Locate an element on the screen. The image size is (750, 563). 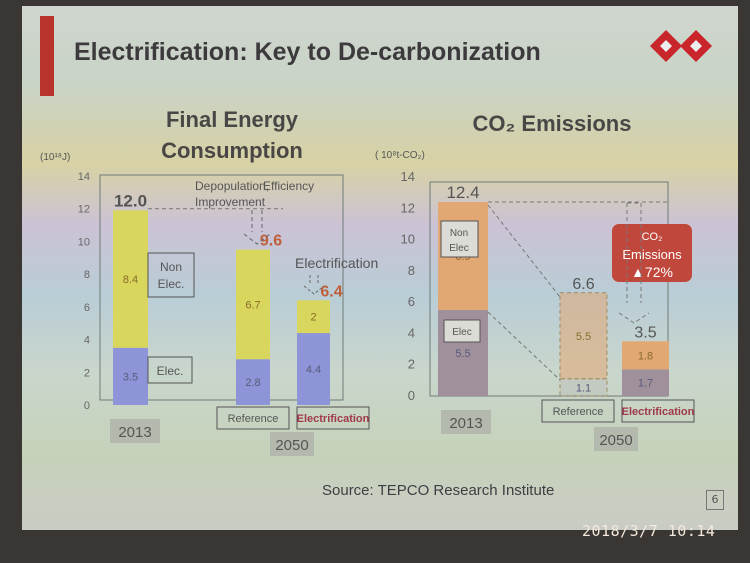
bar-value-label: 4.4 is located at coordinates (313, 370).